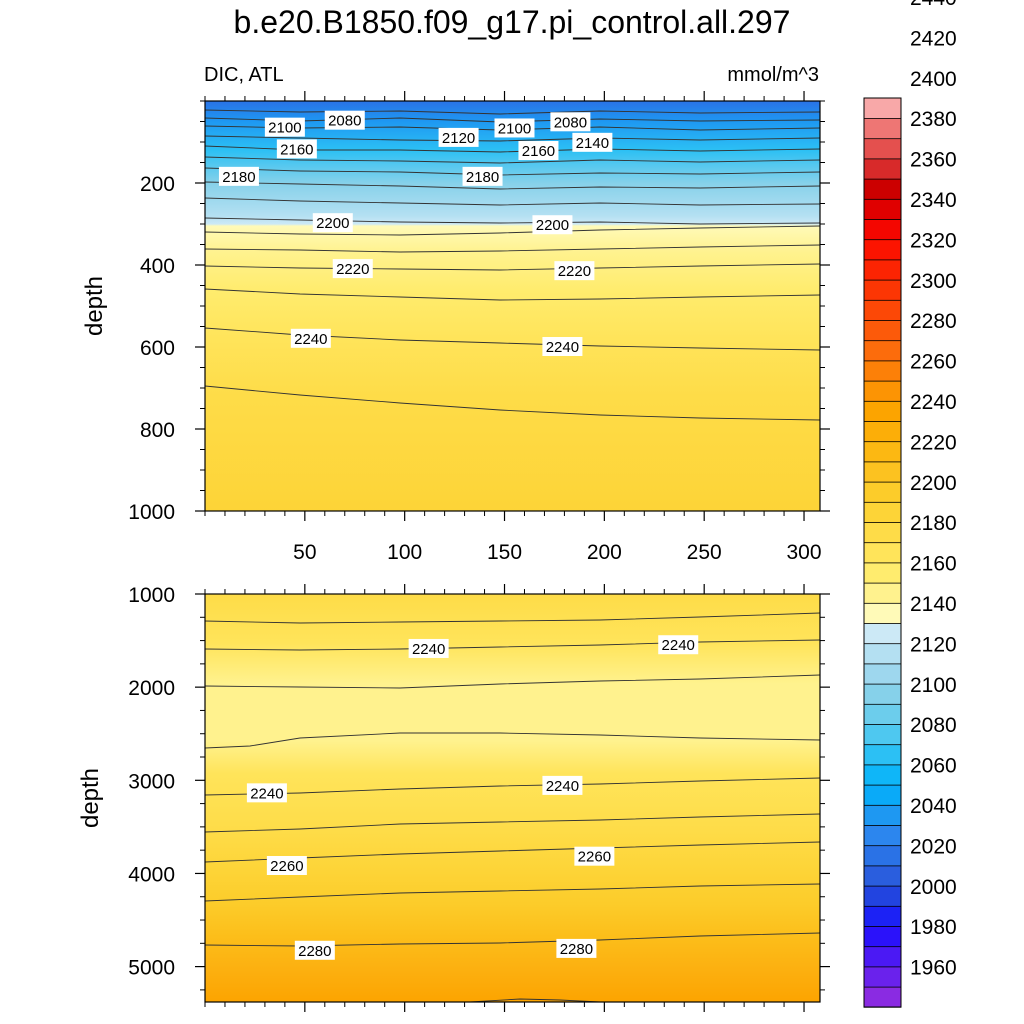 Image resolution: width=1024 pixels, height=1024 pixels. Describe the element at coordinates (472, 797) in the screenshot. I see `lower-contour-labels: 2240 2240 2240 2240 2260 2260 2280 2280` at that location.